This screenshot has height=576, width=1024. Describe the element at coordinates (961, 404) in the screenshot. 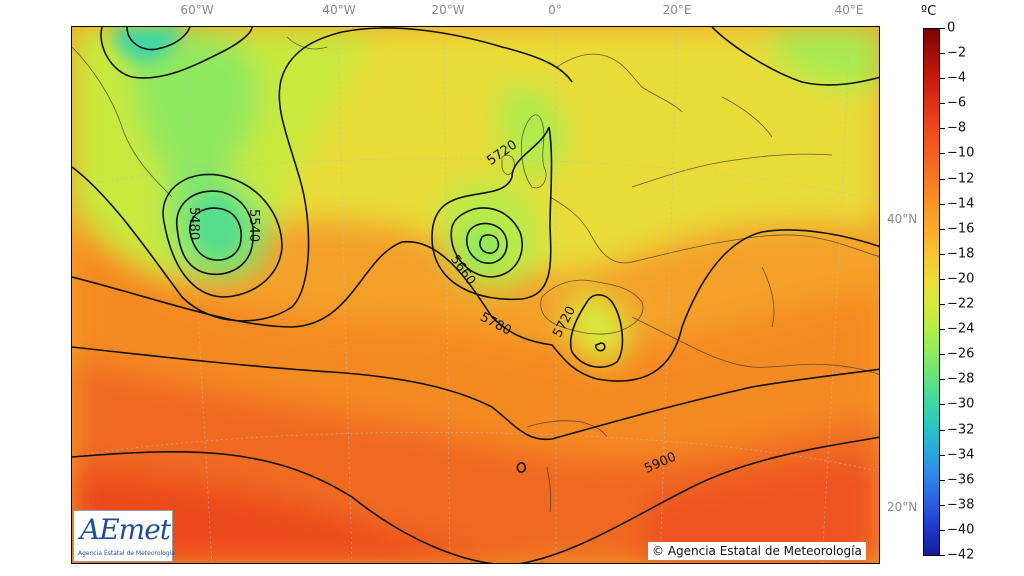

I see `colorbar-tick-label: −30` at that location.